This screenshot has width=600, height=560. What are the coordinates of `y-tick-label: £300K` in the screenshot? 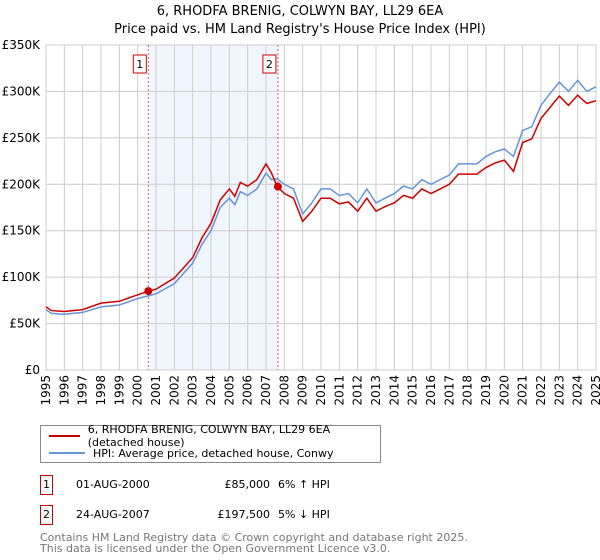 It's located at (22, 91).